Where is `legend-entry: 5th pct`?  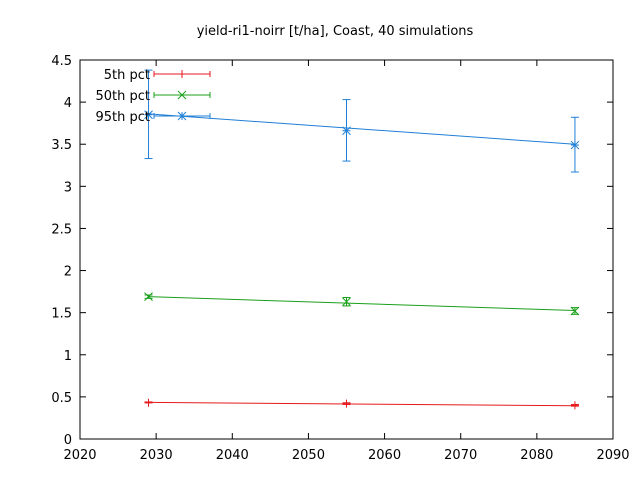 legend-entry: 5th pct is located at coordinates (157, 75).